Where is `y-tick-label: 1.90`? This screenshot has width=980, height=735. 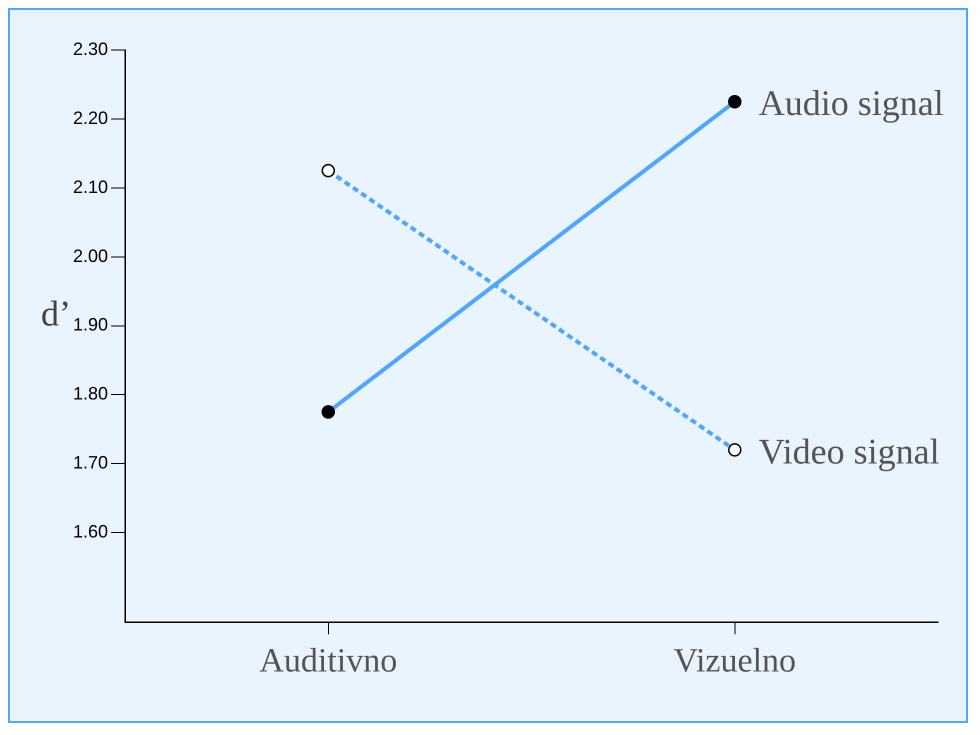
y-tick-label: 1.90 is located at coordinates (90, 324).